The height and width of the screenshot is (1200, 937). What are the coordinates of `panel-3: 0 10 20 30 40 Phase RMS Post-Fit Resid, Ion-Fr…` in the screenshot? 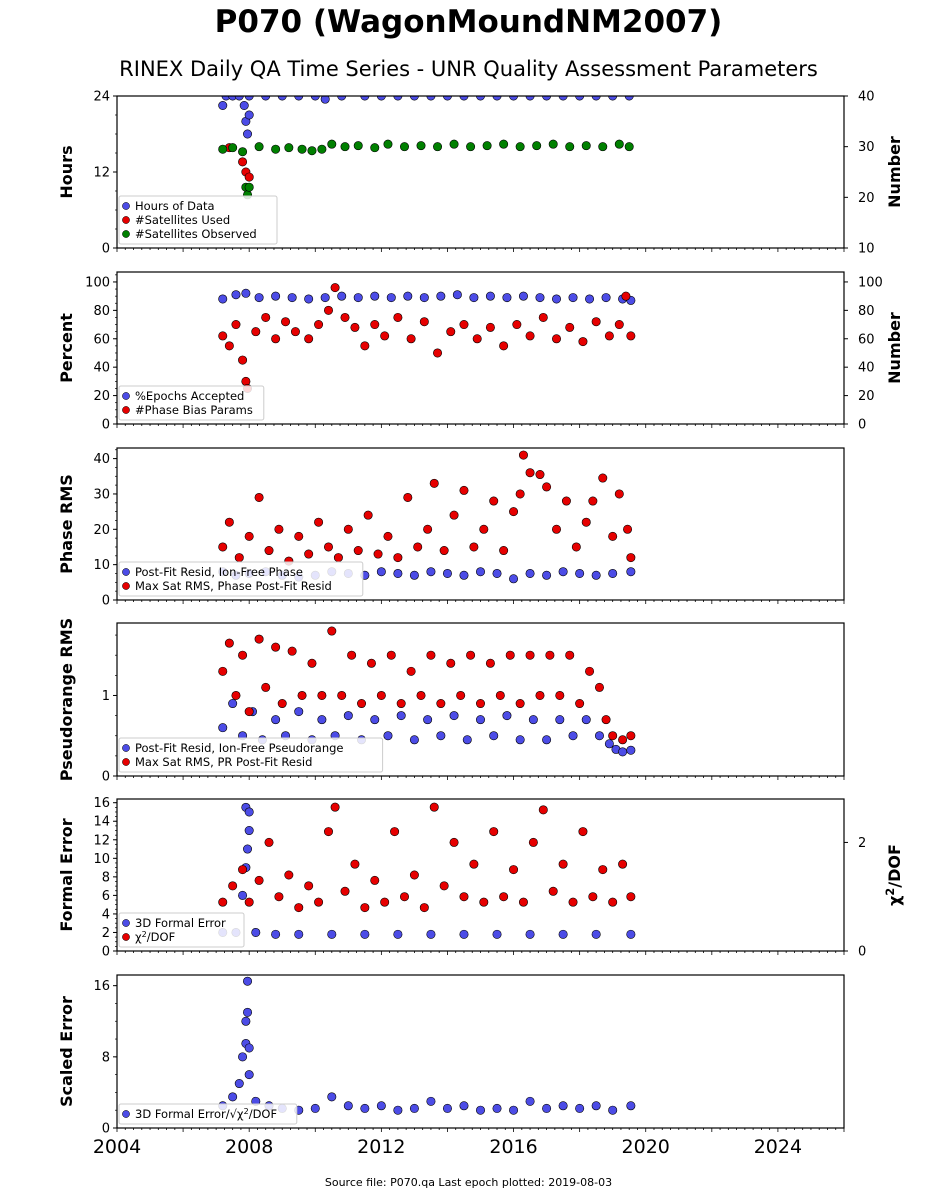 It's located at (451, 528).